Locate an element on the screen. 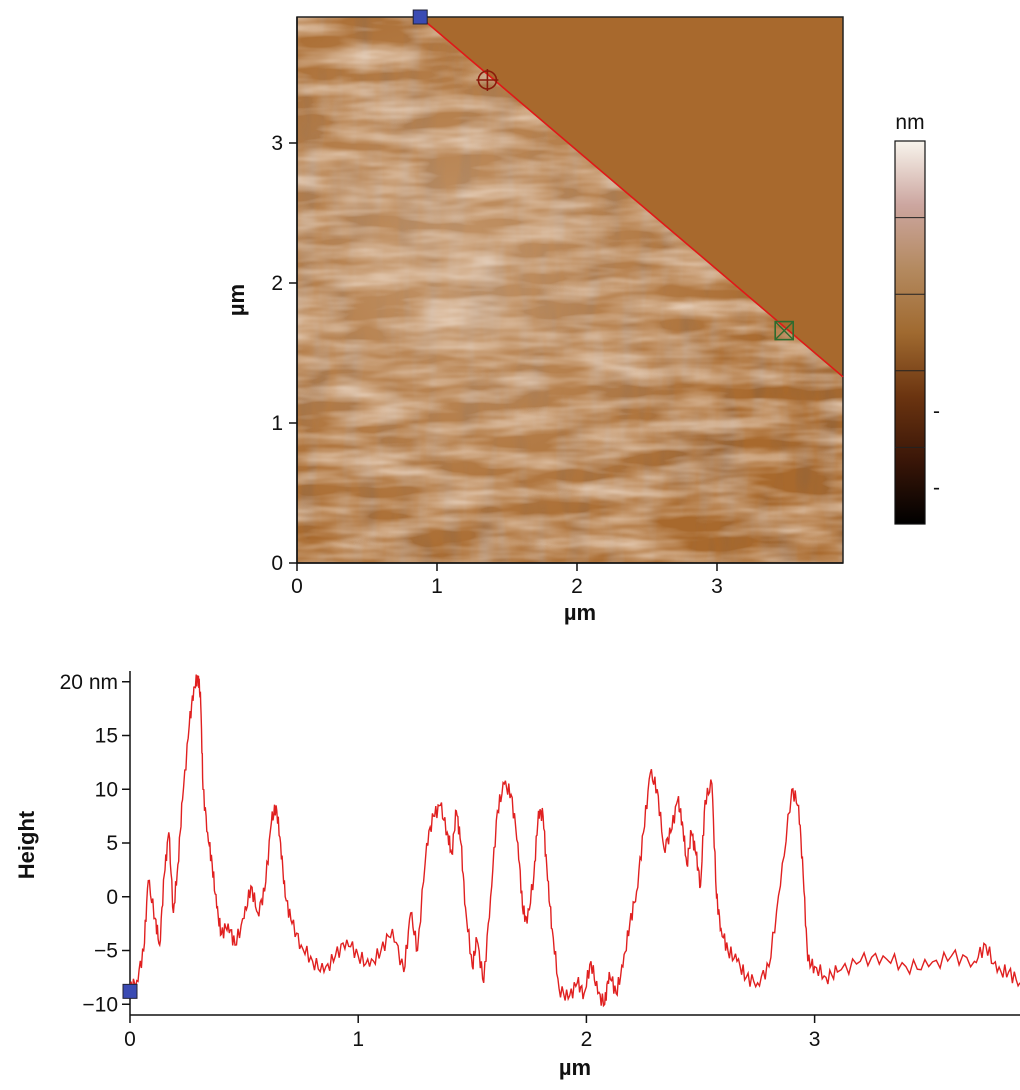  profile-y-tick-label: 20 nm is located at coordinates (89, 682).